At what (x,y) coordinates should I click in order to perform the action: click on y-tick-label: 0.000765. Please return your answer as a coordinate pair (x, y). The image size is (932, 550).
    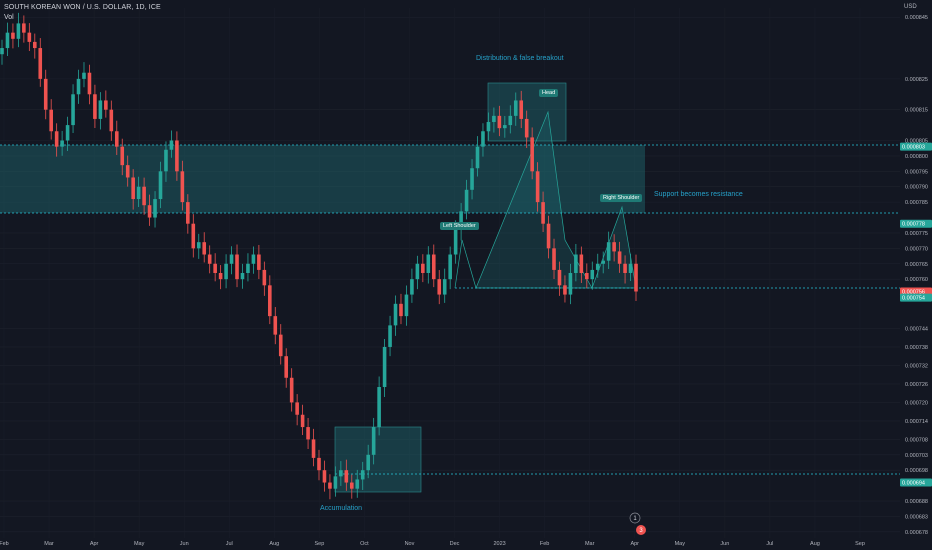
    Looking at the image, I should click on (916, 265).